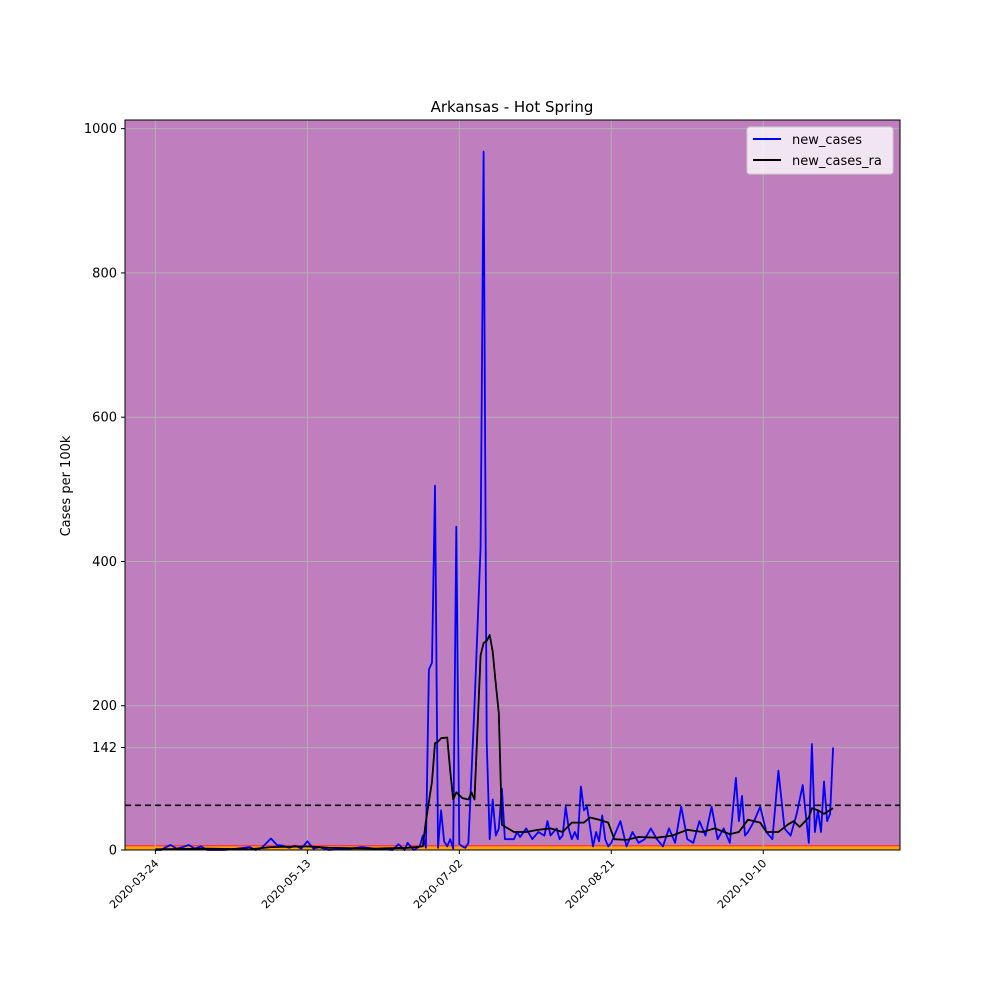  What do you see at coordinates (104, 418) in the screenshot?
I see `y-tick-label: 600` at bounding box center [104, 418].